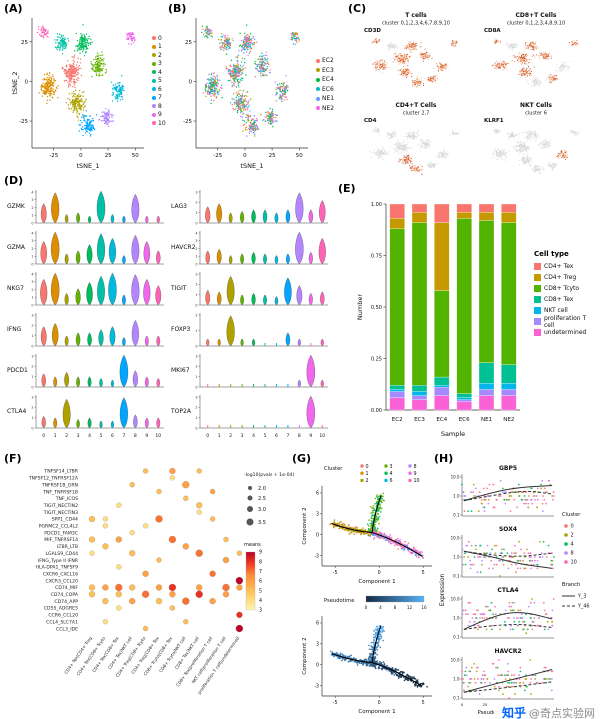 The height and width of the screenshot is (719, 600). Describe the element at coordinates (566, 310) in the screenshot. I see `legend-item-NKT-cell: NKT cell` at that location.